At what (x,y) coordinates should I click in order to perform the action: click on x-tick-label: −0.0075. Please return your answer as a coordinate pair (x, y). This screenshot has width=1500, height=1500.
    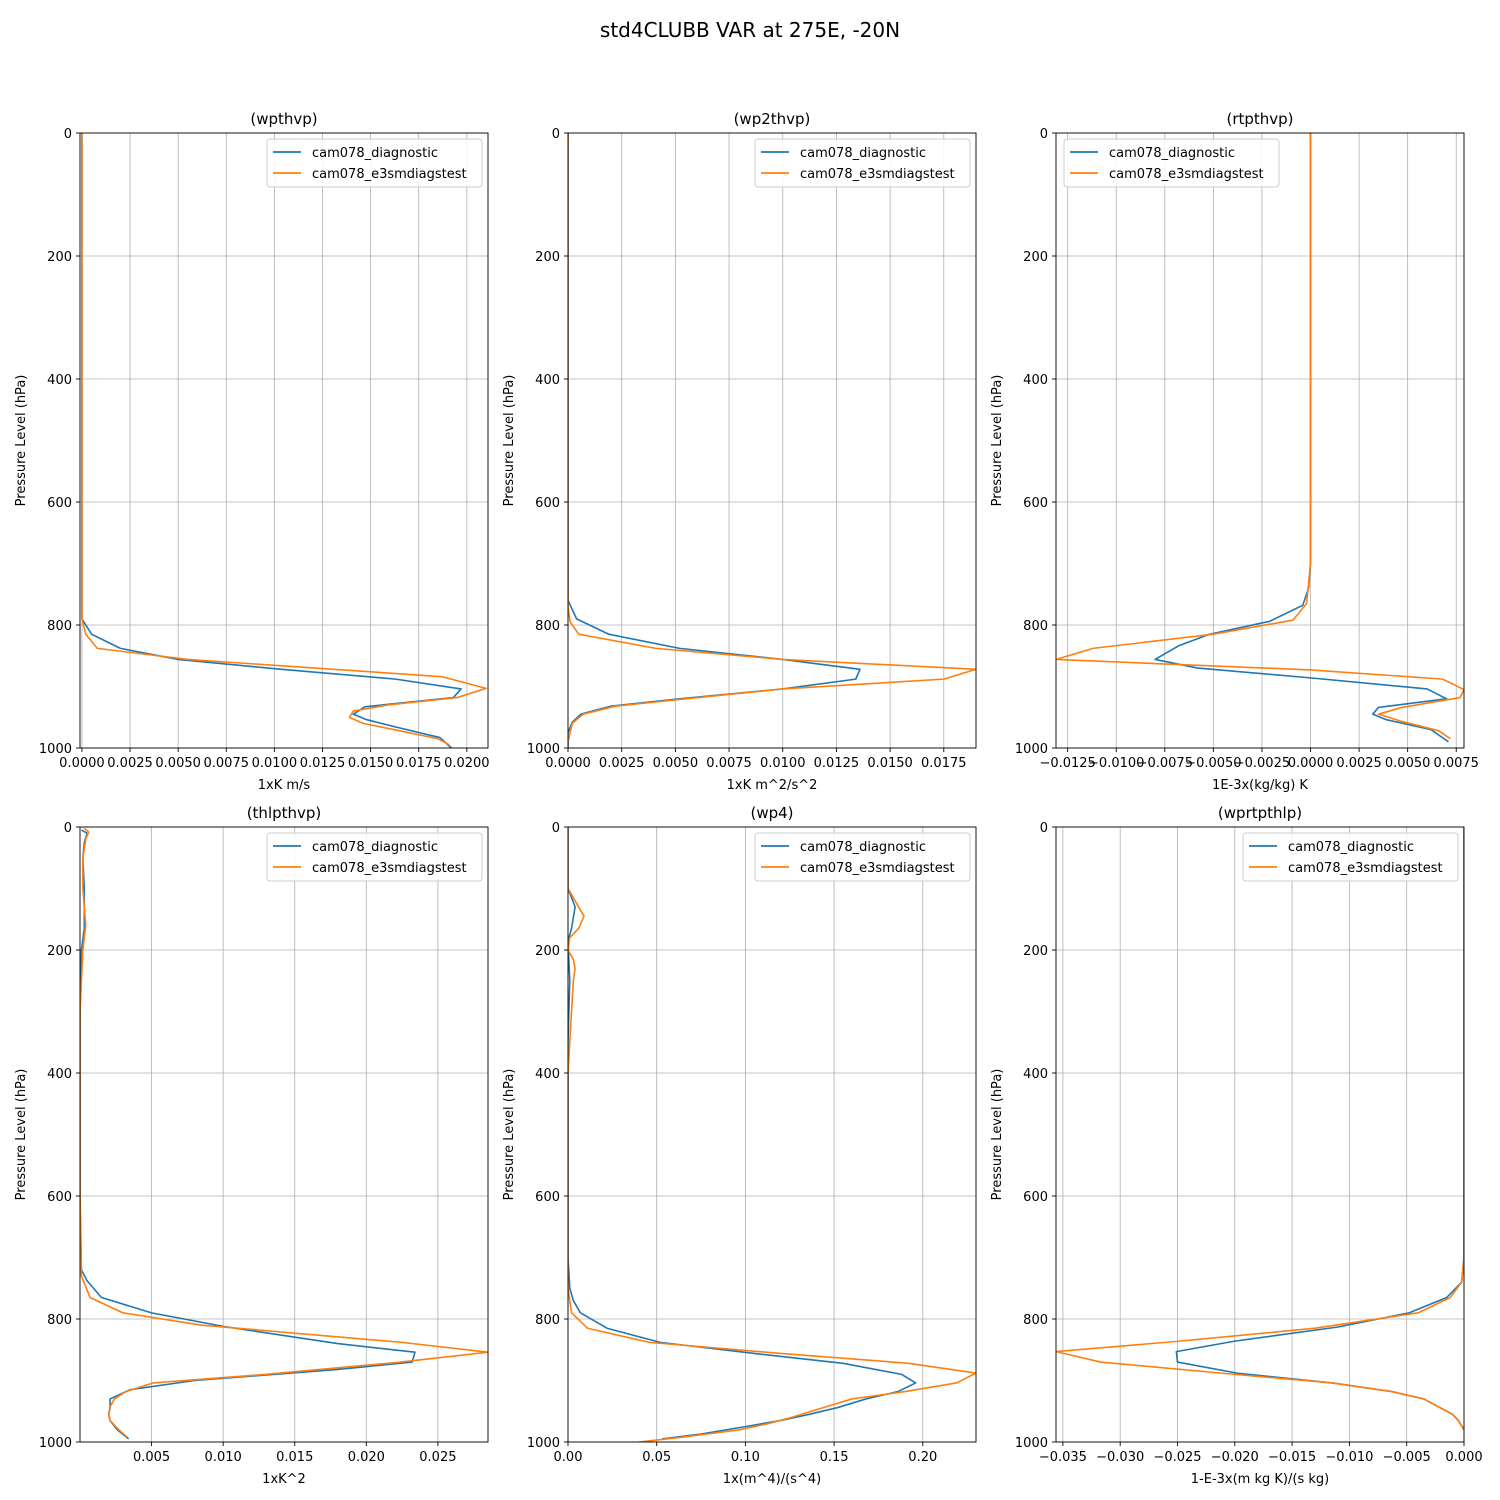
    Looking at the image, I should click on (1165, 763).